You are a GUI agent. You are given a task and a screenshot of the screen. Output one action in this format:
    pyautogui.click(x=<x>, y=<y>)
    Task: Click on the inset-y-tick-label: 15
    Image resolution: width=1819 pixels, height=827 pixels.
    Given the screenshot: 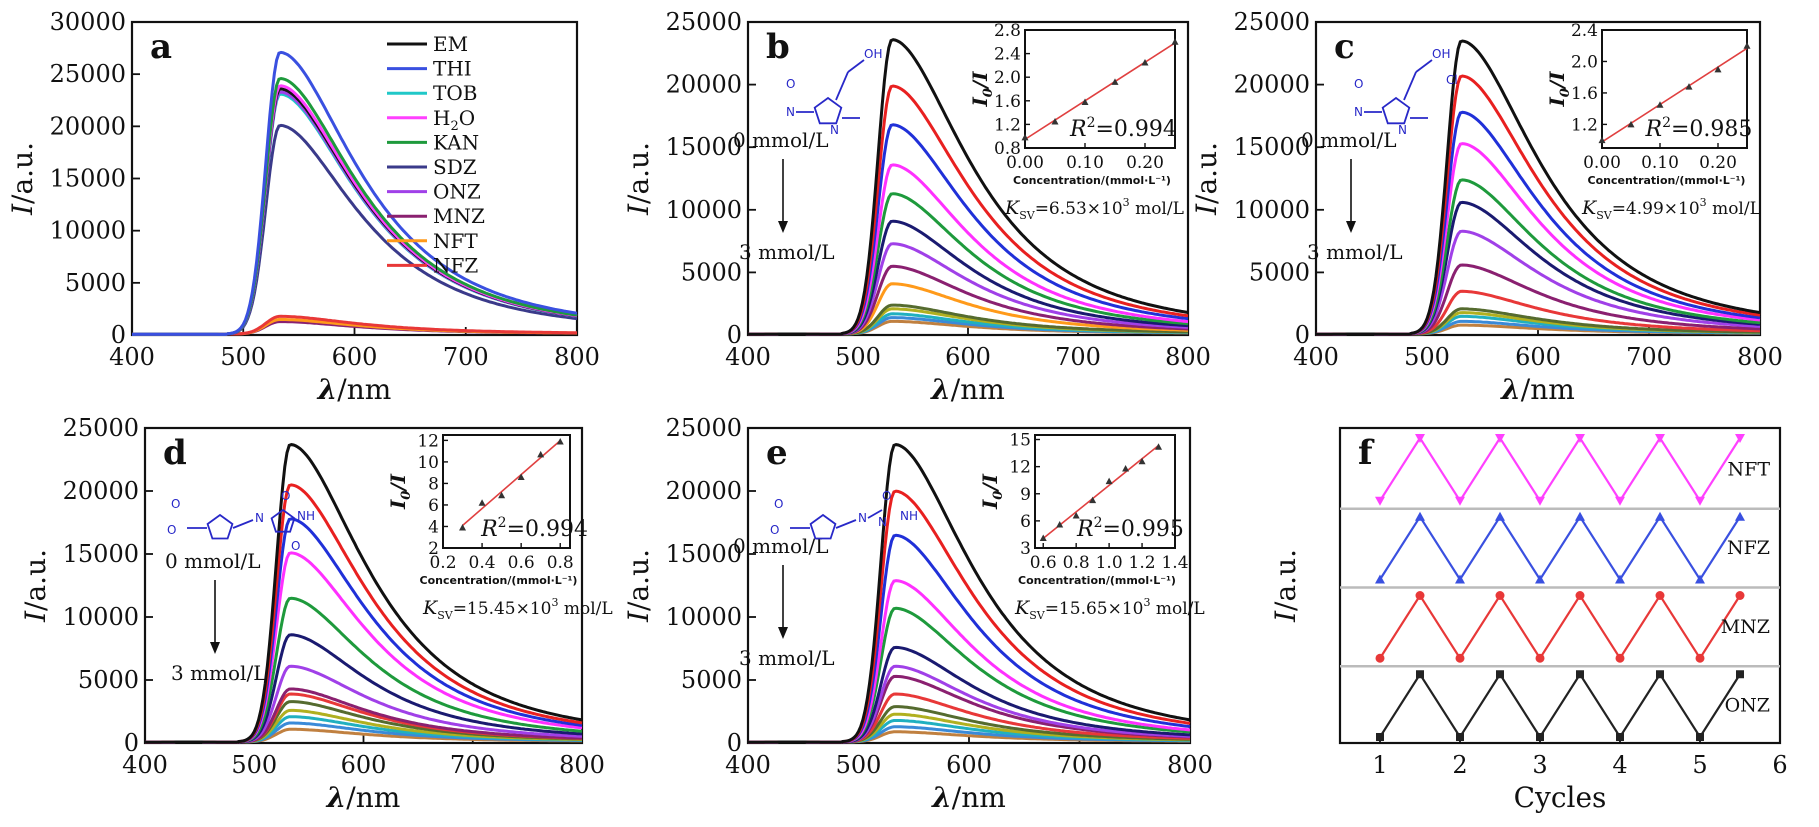 What is the action you would take?
    pyautogui.click(x=1020, y=441)
    